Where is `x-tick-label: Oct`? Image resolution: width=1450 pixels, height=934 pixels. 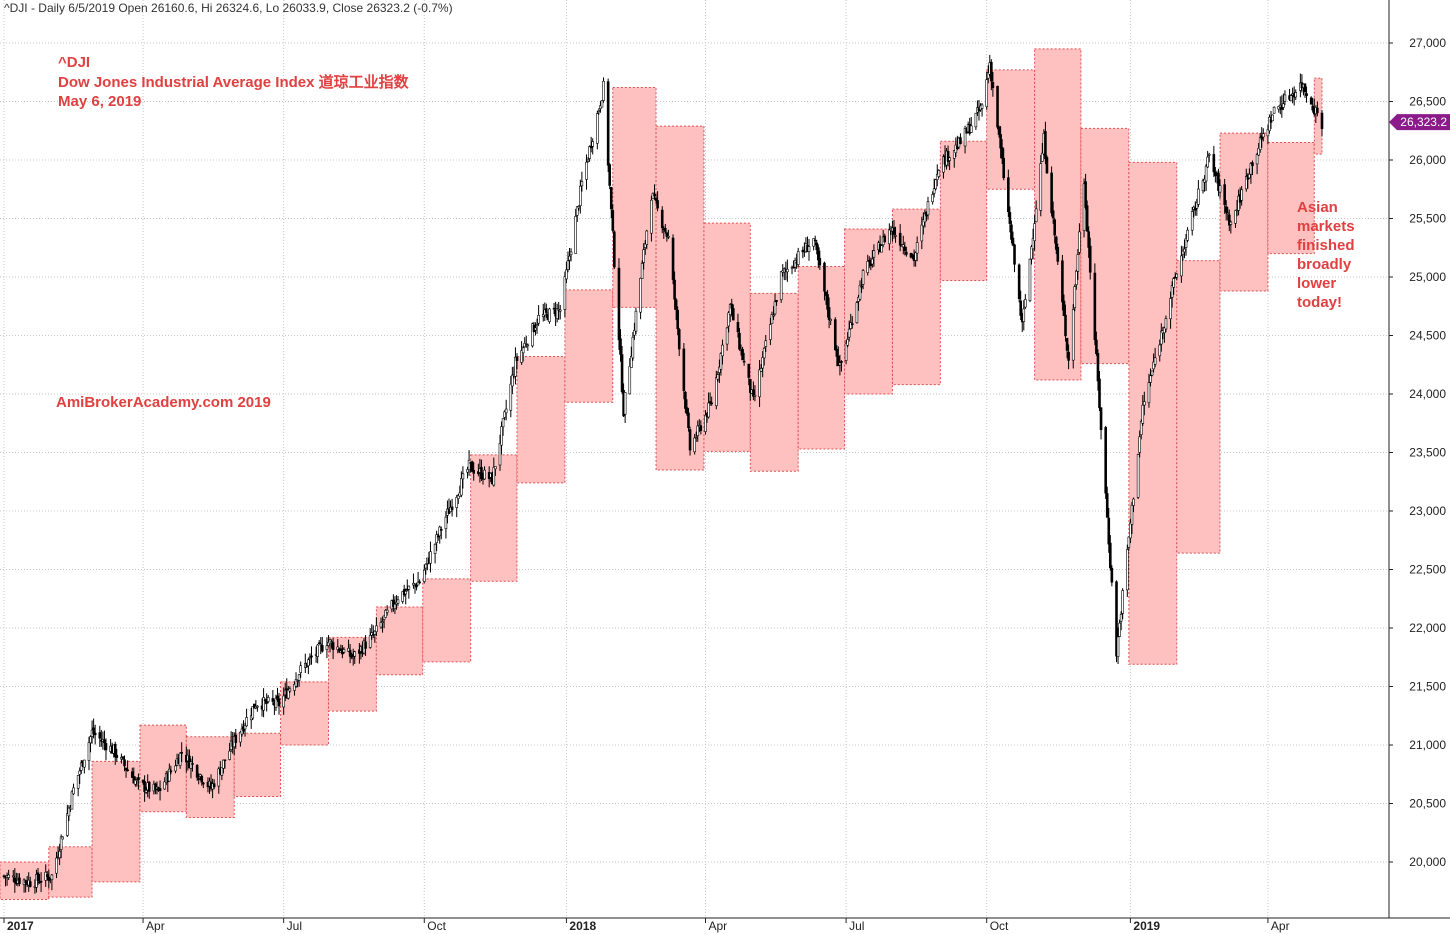 x-tick-label: Oct is located at coordinates (436, 926).